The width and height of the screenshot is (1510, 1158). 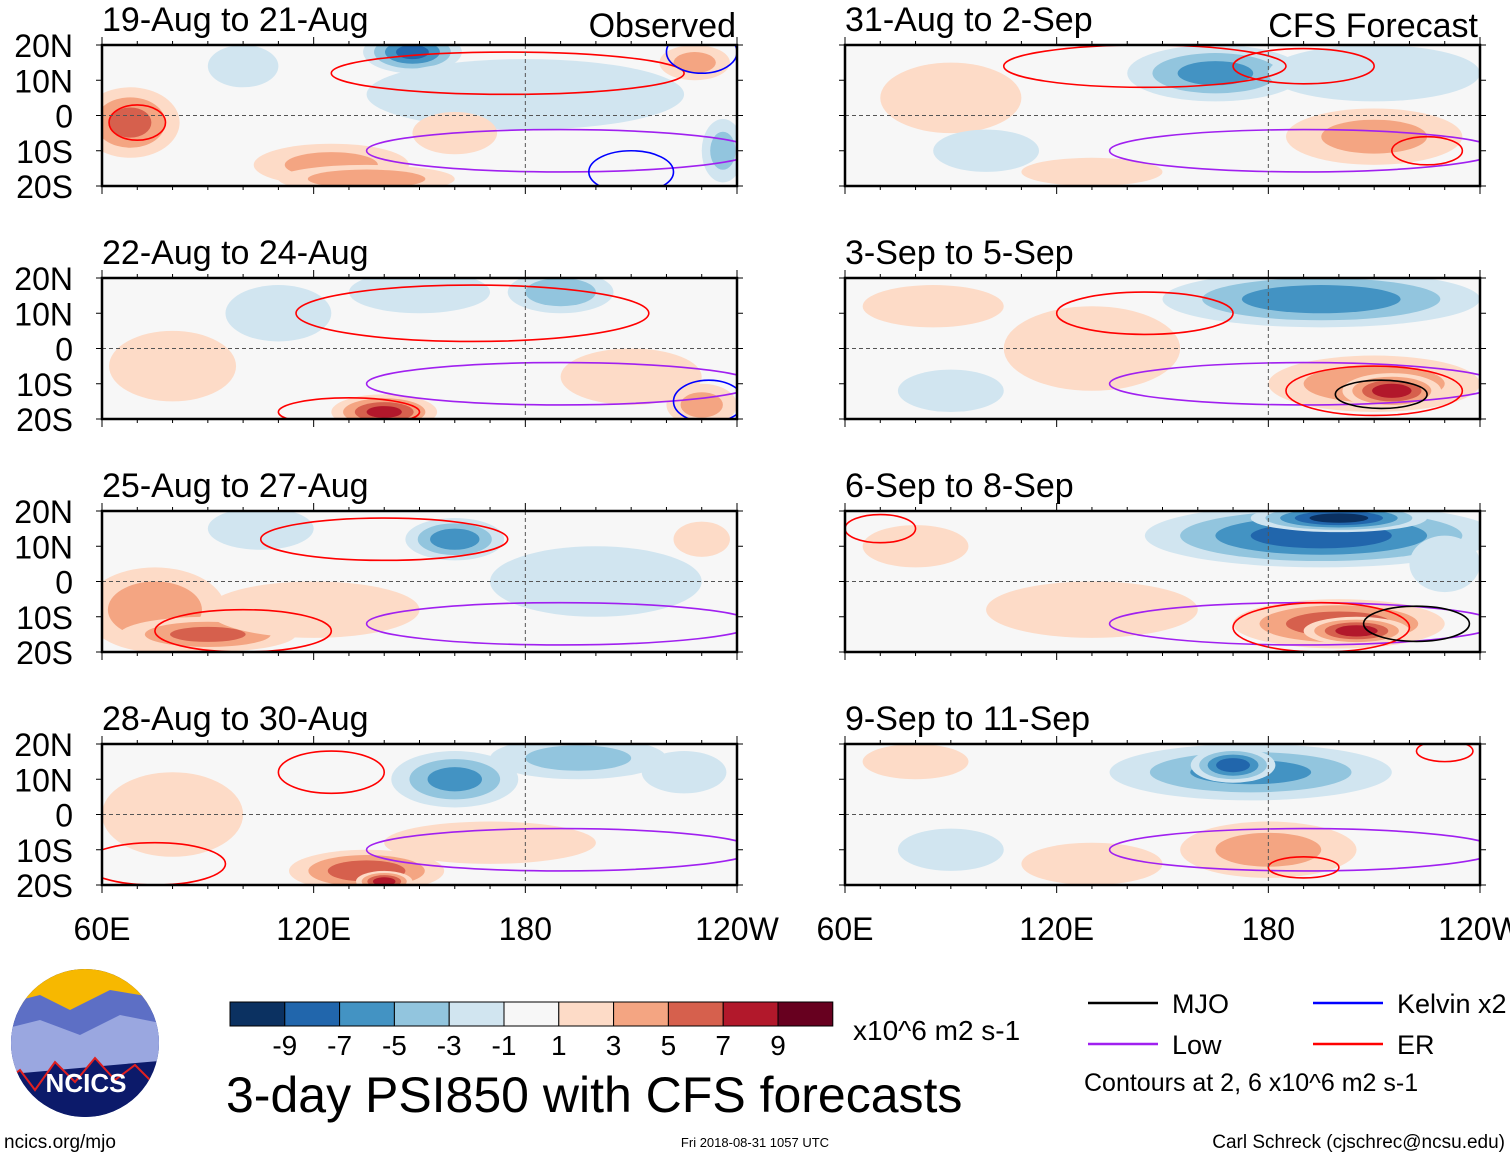 What do you see at coordinates (959, 253) in the screenshot?
I see `panel-title: 3-Sep to 5-Sep` at bounding box center [959, 253].